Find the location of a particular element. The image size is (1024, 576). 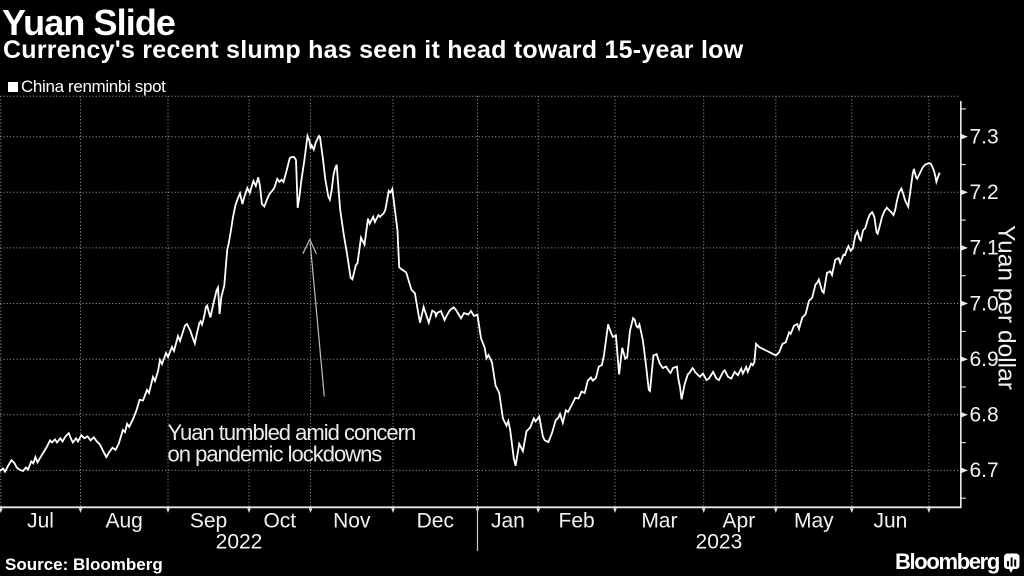

svg-text: Apr is located at coordinates (739, 521).